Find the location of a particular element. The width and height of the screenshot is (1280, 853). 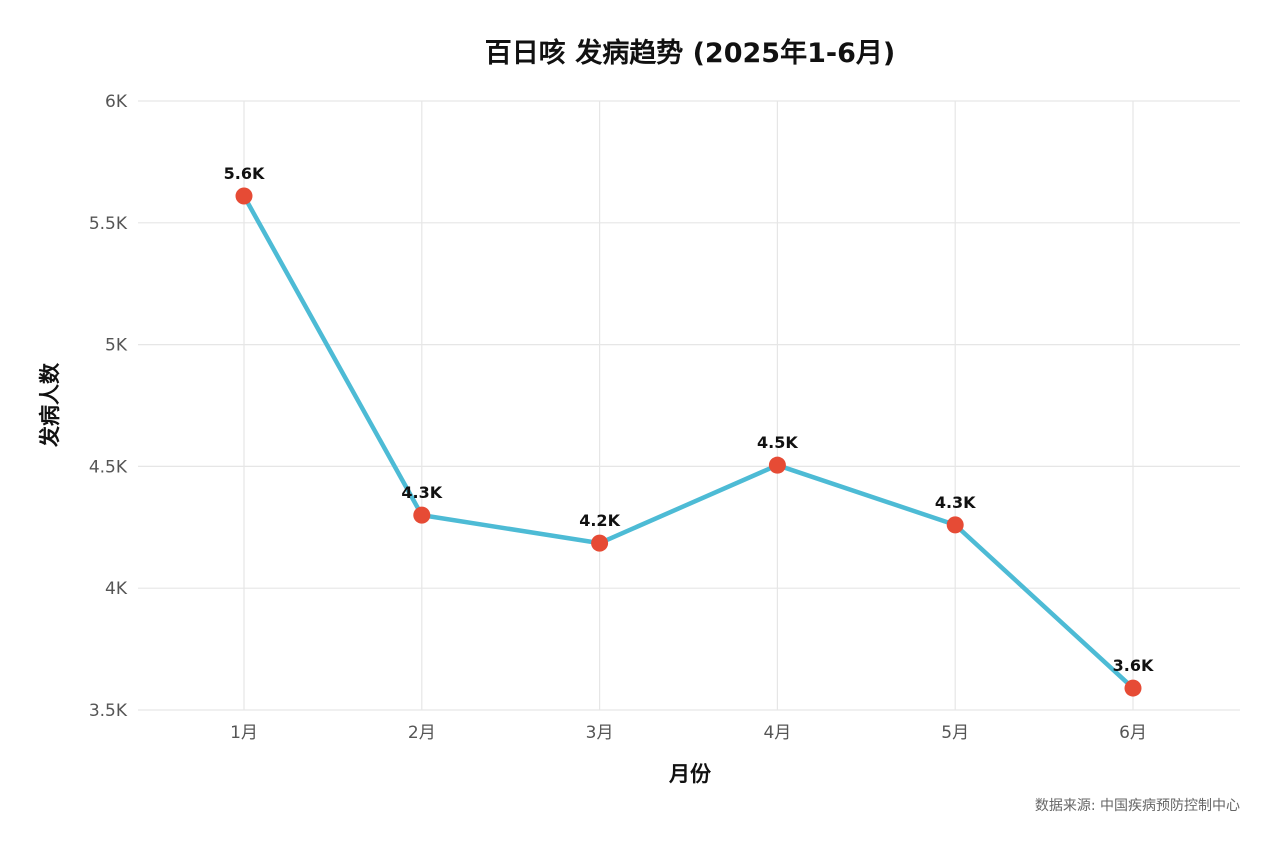

y-tick-label: 4.5K is located at coordinates (108, 467).